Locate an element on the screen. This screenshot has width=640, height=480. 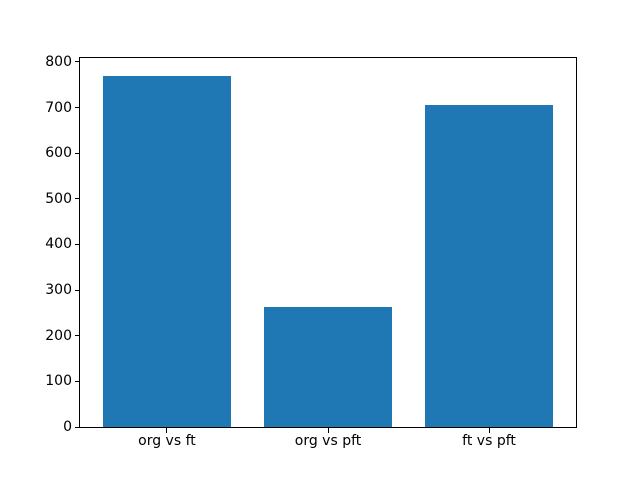
x-tick-label: org vs pft is located at coordinates (328, 441).